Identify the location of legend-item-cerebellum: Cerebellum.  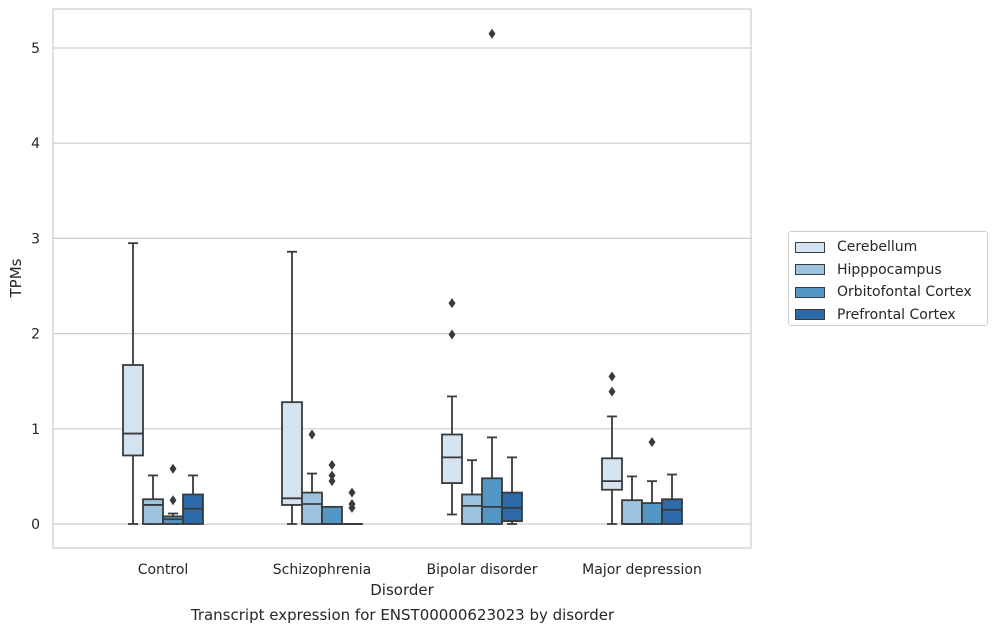
(891, 247).